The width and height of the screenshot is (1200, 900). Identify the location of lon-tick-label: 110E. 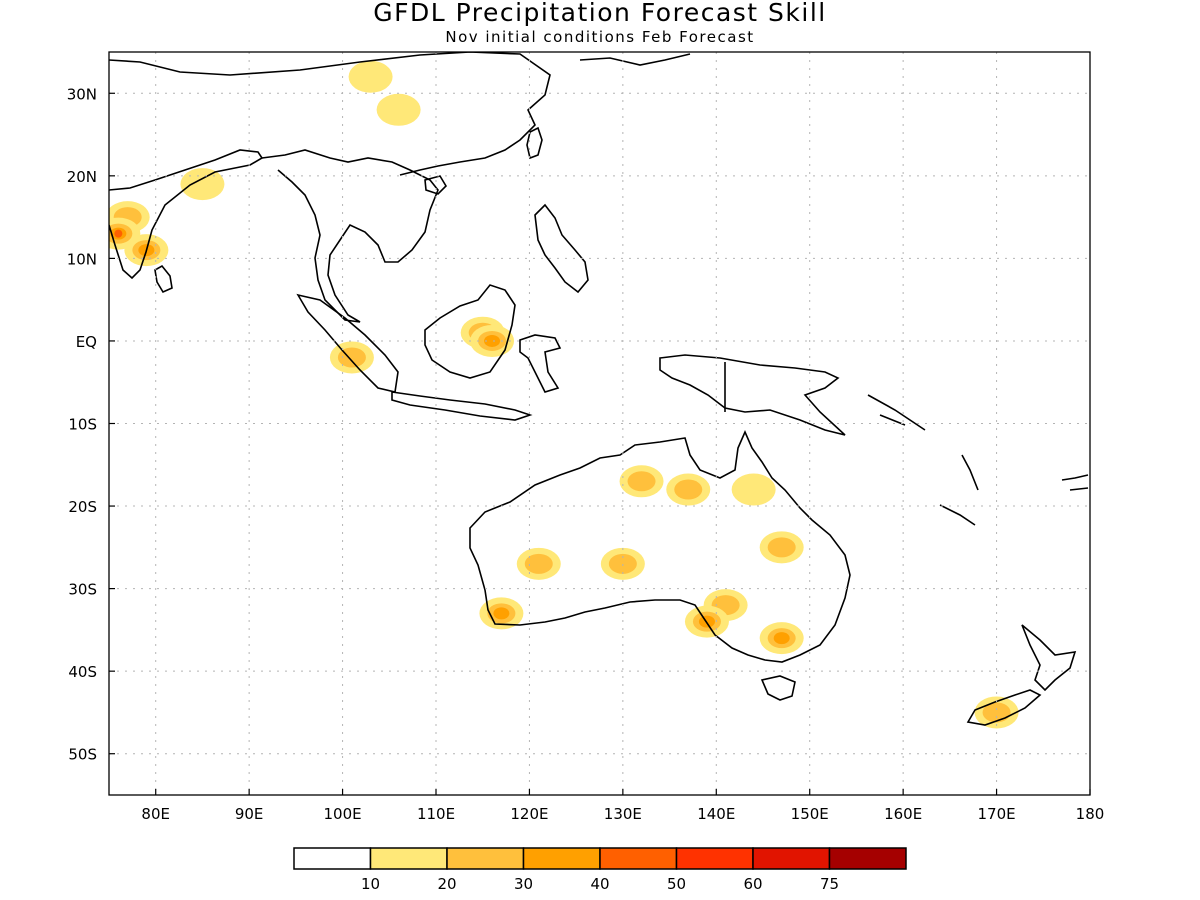
(436, 814).